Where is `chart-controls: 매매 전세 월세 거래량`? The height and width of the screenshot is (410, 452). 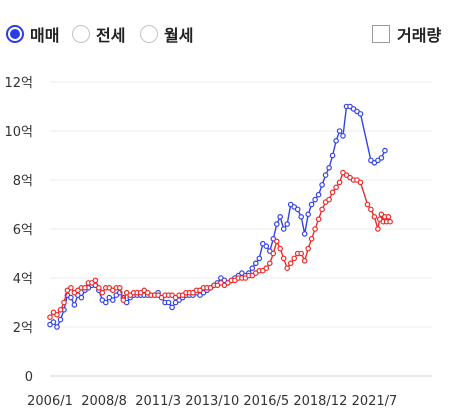 chart-controls: 매매 전세 월세 거래량 is located at coordinates (226, 30).